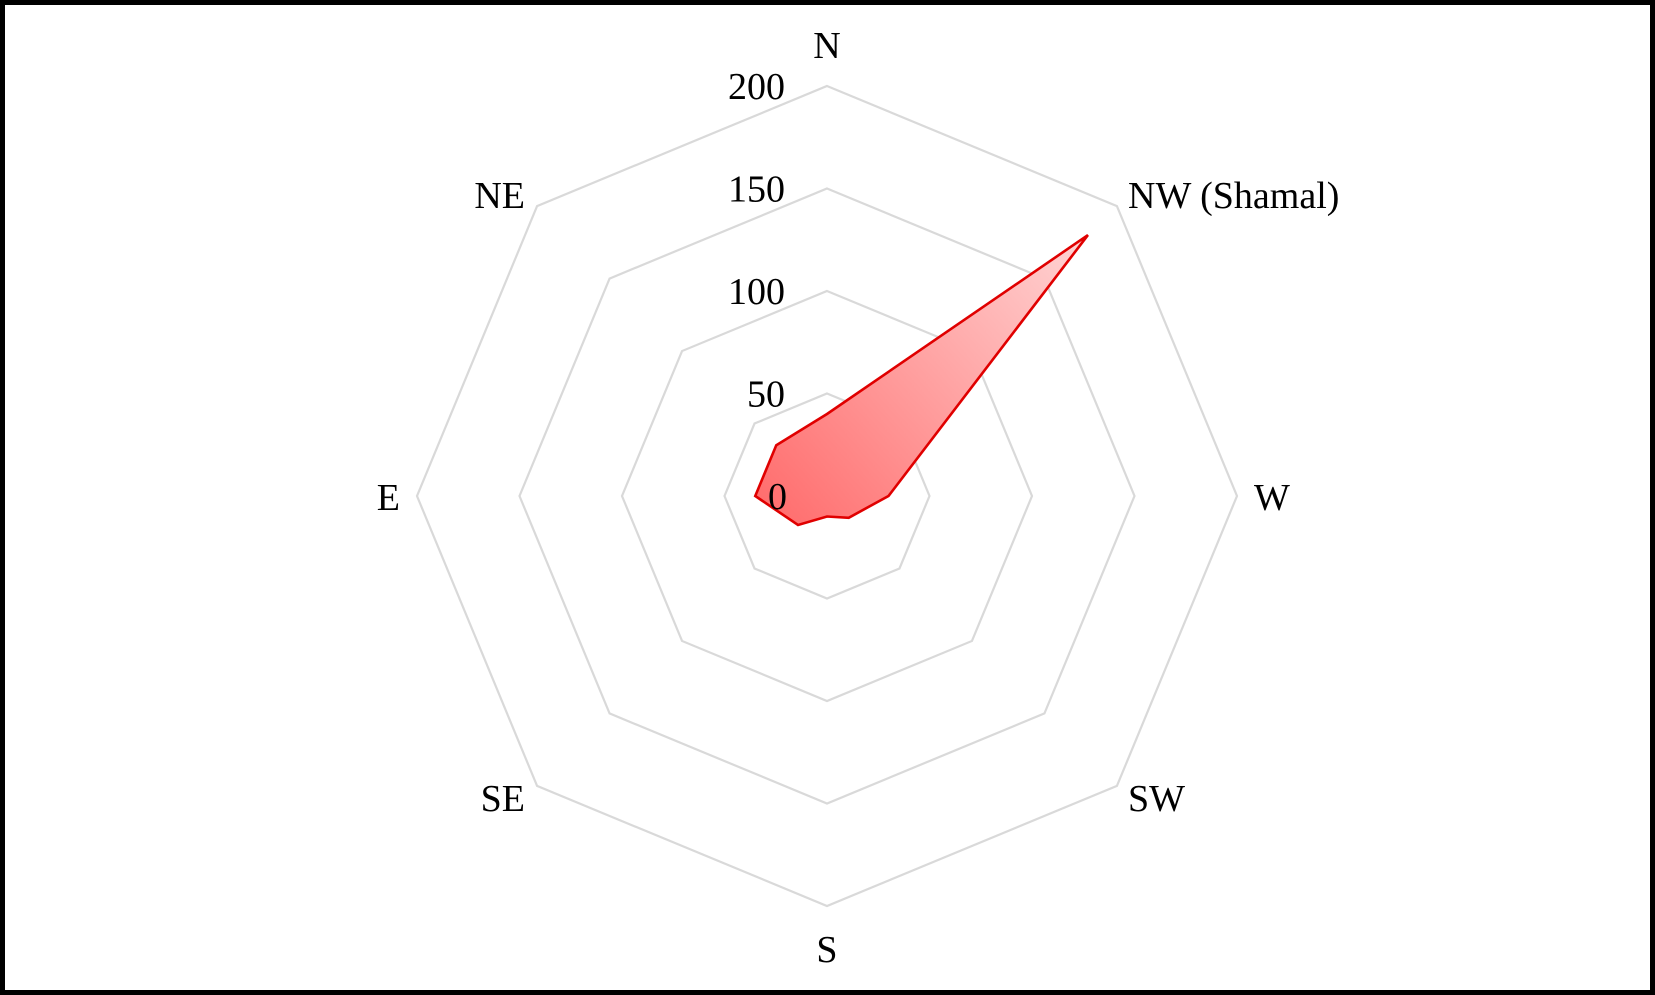 Image resolution: width=1655 pixels, height=995 pixels. What do you see at coordinates (756, 87) in the screenshot?
I see `tick-label-200: 200` at bounding box center [756, 87].